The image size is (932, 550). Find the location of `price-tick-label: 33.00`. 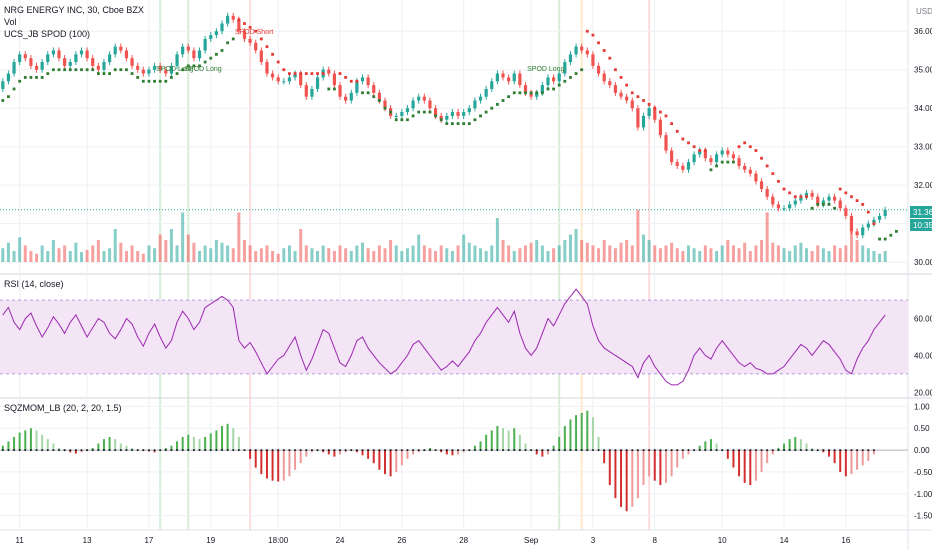

price-tick-label: 33.00 is located at coordinates (923, 147).